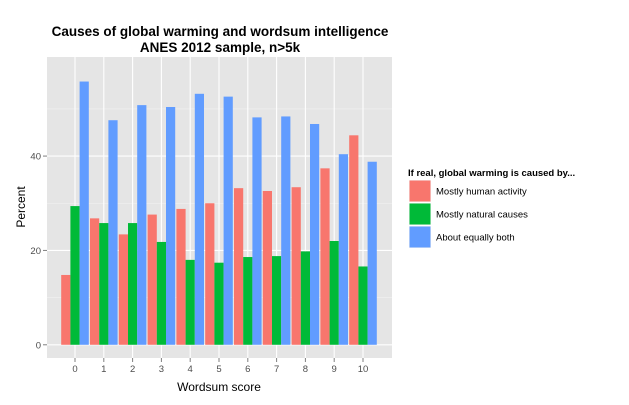 The height and width of the screenshot is (405, 629). What do you see at coordinates (74, 369) in the screenshot?
I see `x-tick-label: 0` at bounding box center [74, 369].